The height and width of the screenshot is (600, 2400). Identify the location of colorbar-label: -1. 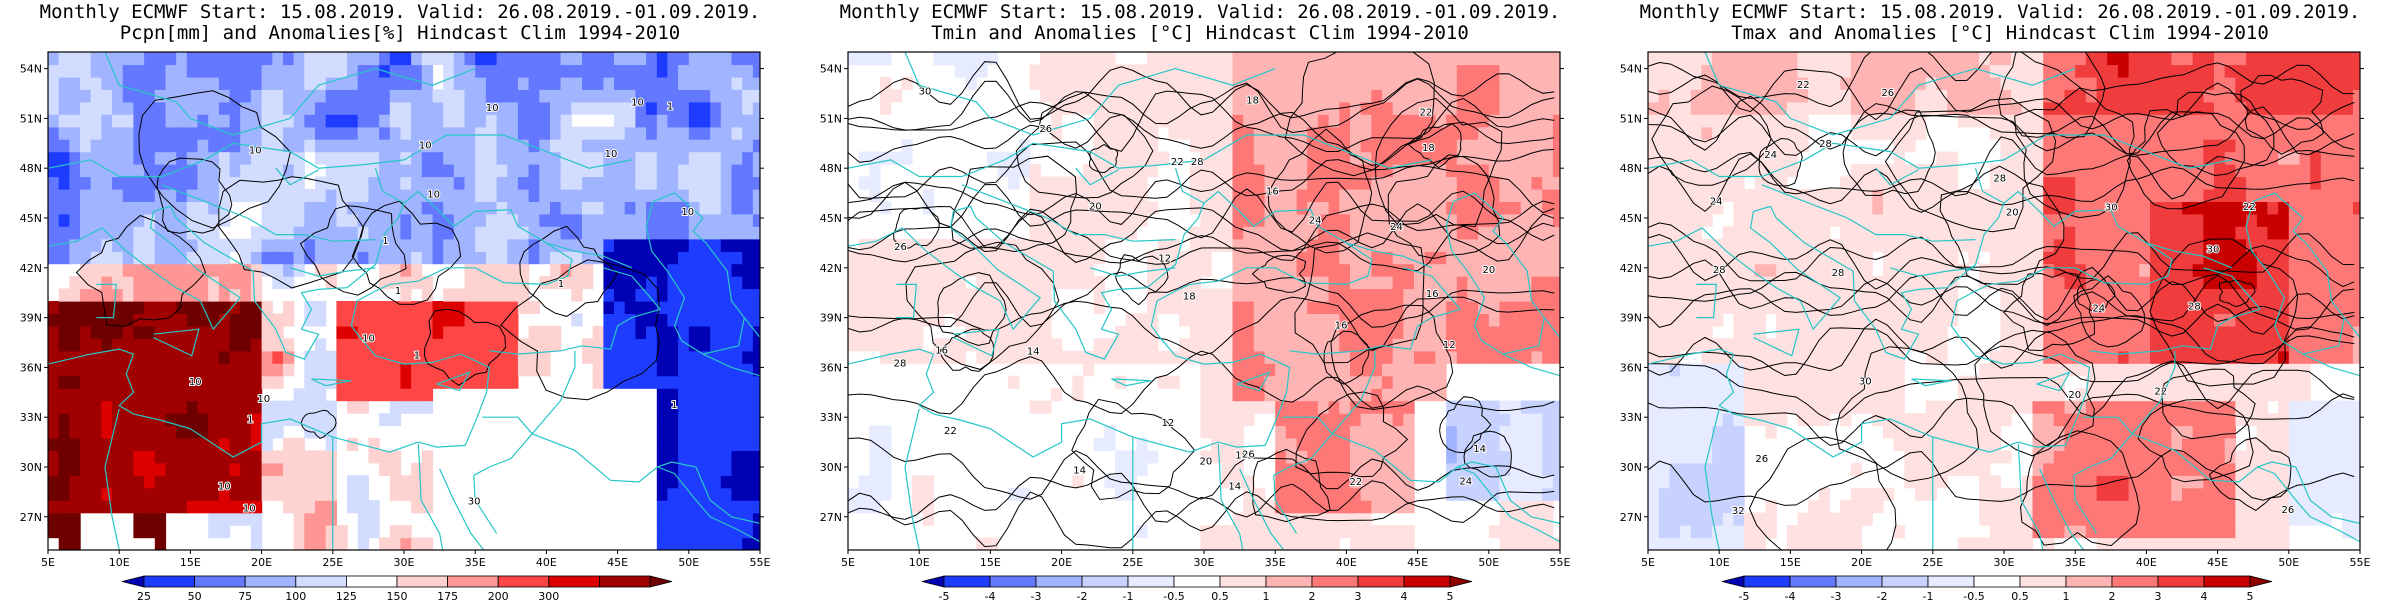
(1128, 595).